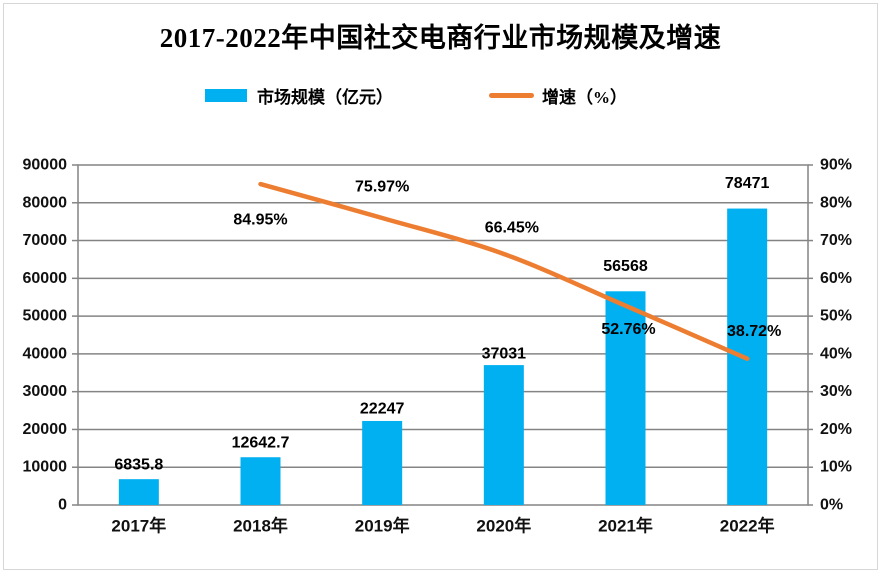 This screenshot has width=881, height=573. What do you see at coordinates (504, 354) in the screenshot?
I see `bar-value-label: 37031` at bounding box center [504, 354].